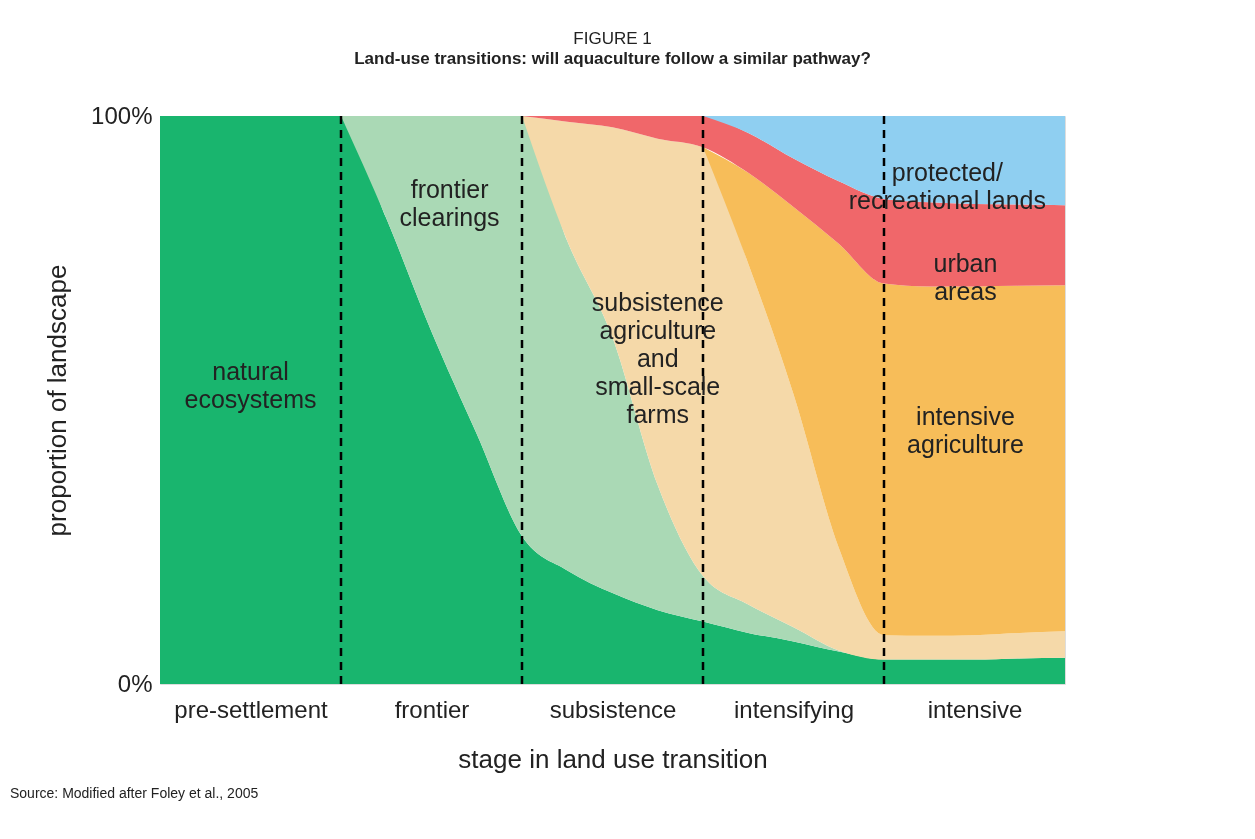 The height and width of the screenshot is (839, 1255). I want to click on x-axis-title: stage in land use transition, so click(613, 758).